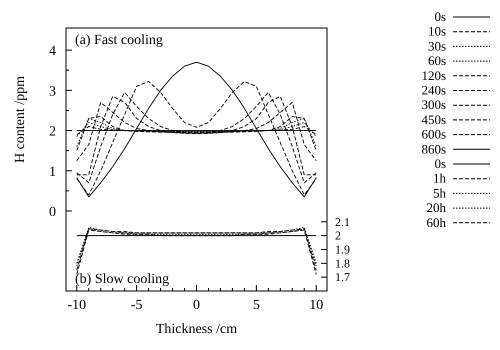  I want to click on y2-tick-label: 2.1, so click(342, 221).